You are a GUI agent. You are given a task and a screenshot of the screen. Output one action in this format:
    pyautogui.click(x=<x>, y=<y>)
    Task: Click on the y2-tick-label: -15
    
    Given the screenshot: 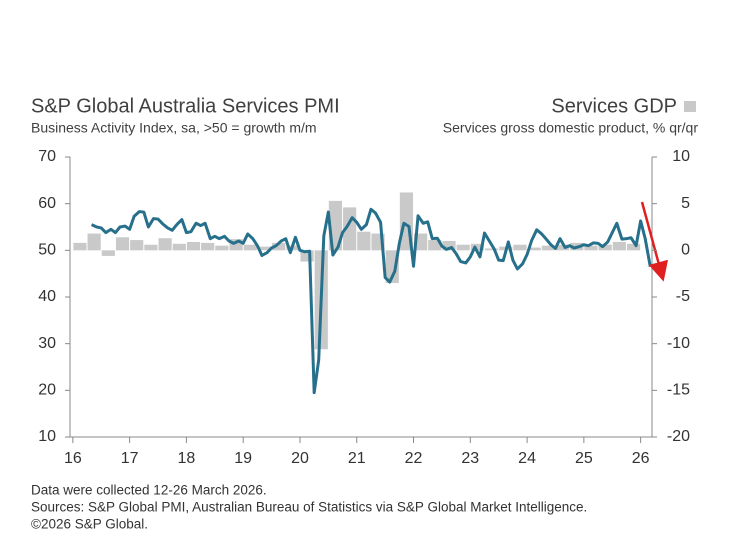 What is the action you would take?
    pyautogui.click(x=678, y=390)
    